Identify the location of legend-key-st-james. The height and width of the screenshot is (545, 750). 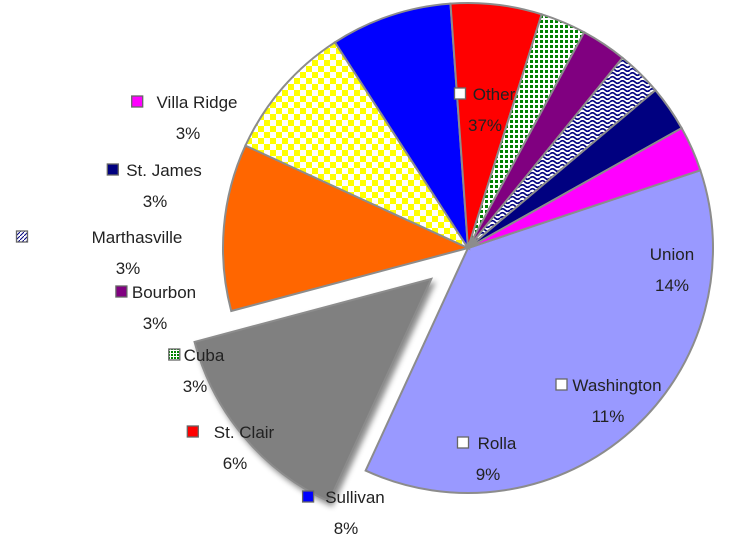
(112, 169).